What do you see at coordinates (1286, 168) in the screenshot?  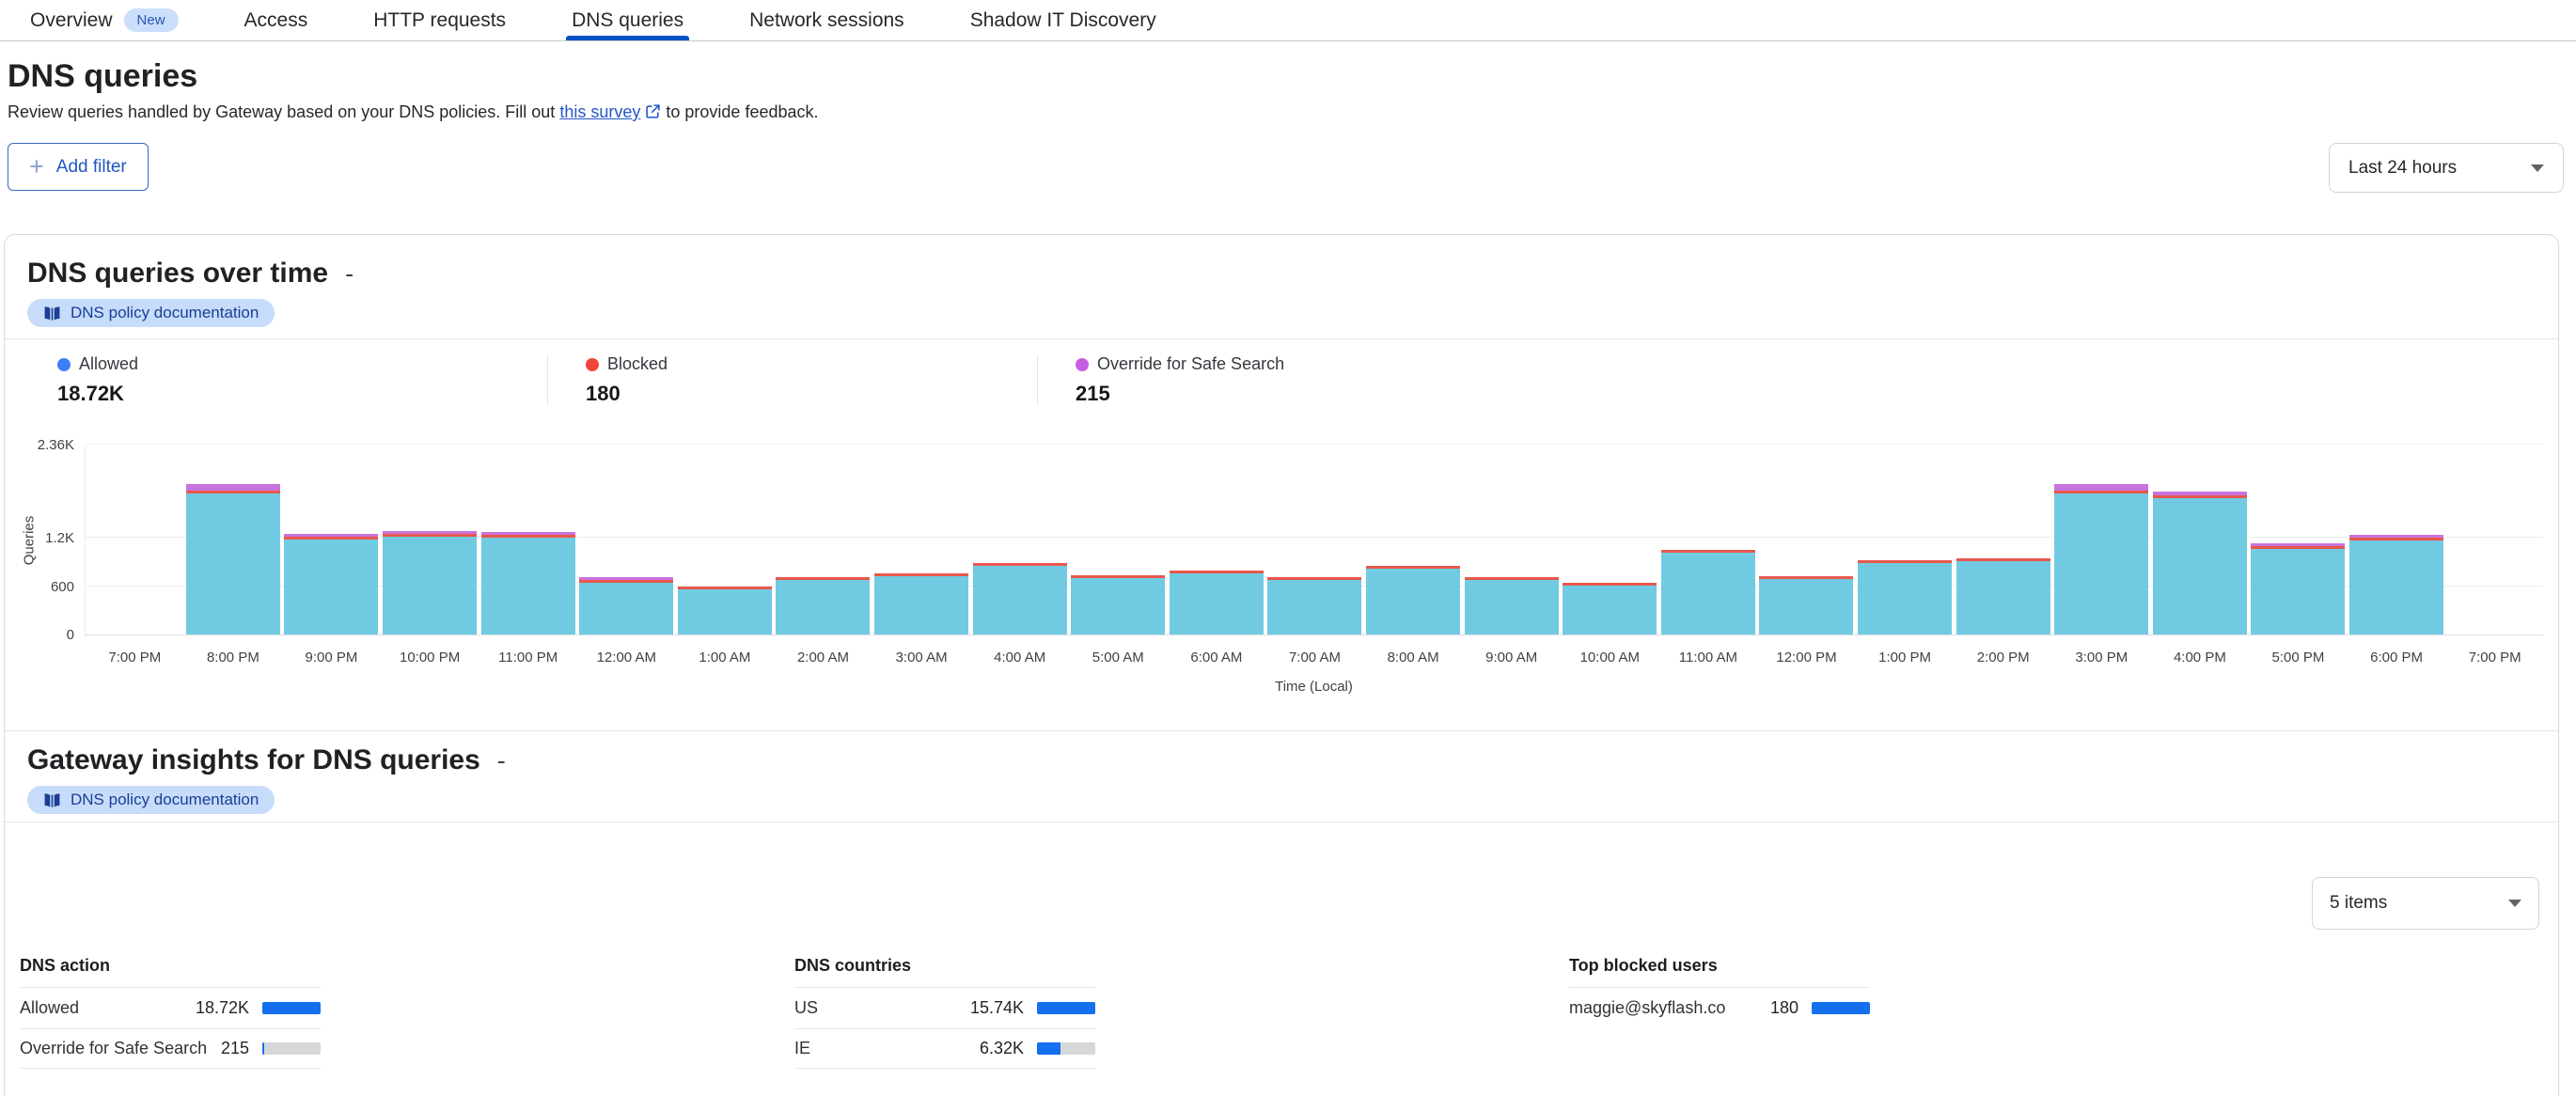 I see `filter-controls: + Add filter Last 24 hours` at bounding box center [1286, 168].